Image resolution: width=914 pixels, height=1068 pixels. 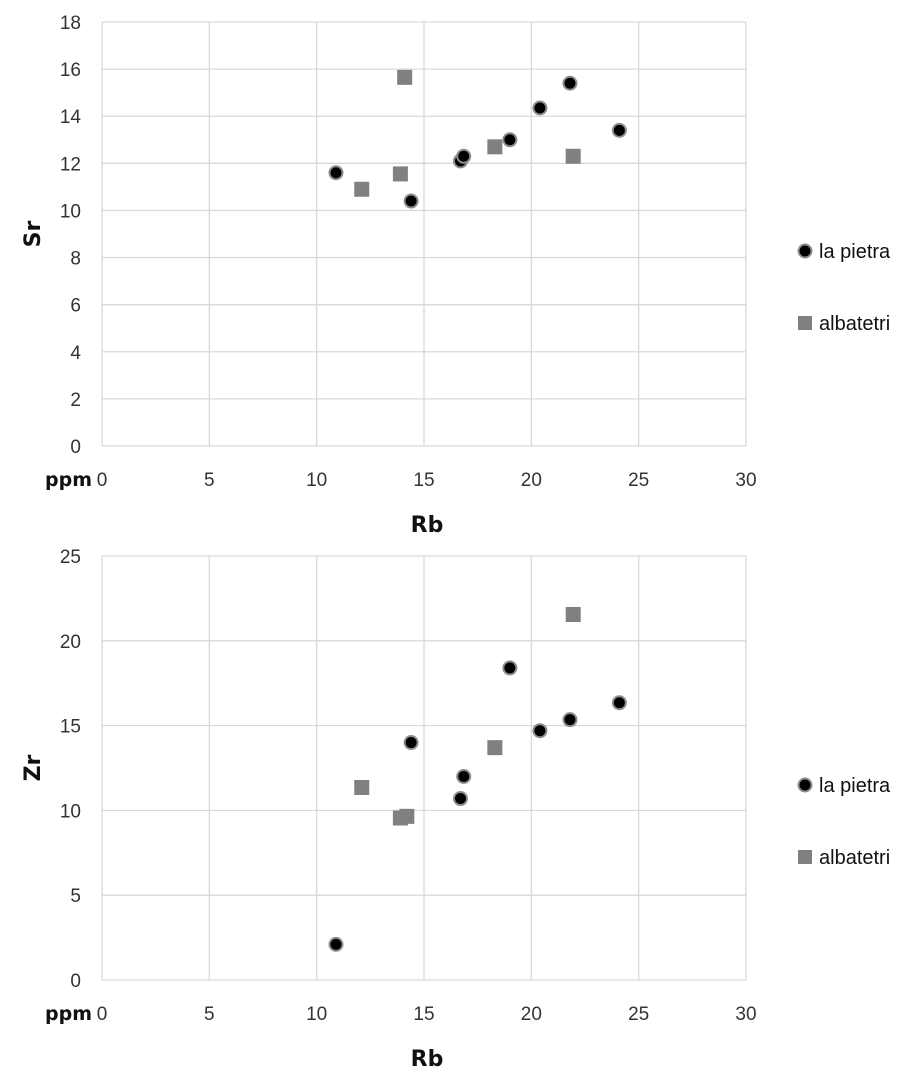 I want to click on y-tick-label: 12, so click(x=70, y=164).